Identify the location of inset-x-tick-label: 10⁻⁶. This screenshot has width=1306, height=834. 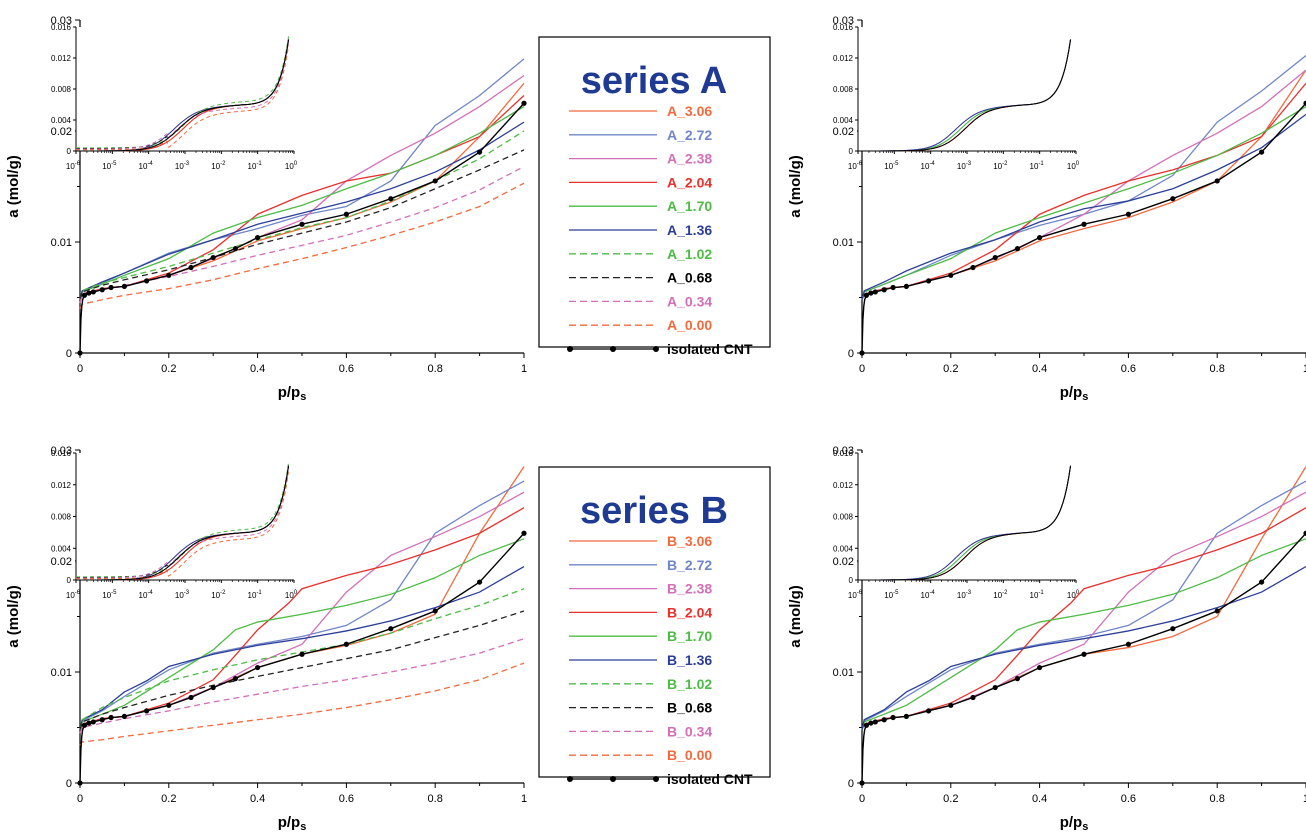
(73, 166).